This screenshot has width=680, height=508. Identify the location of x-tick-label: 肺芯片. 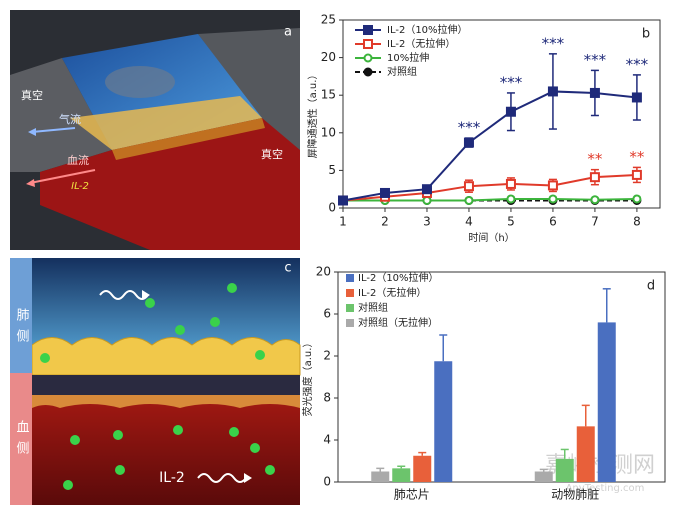
(412, 495).